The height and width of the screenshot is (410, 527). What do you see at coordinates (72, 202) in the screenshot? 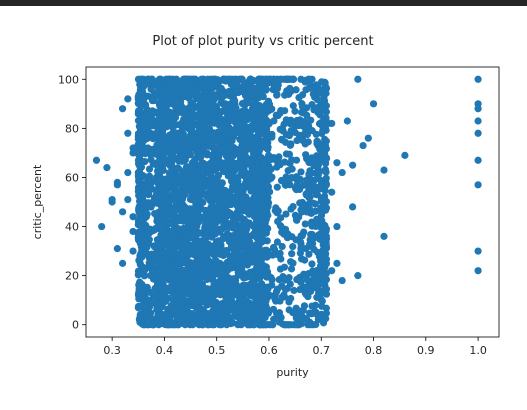
I see `y-axis-ticks: 0 20 40 60 80 100` at bounding box center [72, 202].